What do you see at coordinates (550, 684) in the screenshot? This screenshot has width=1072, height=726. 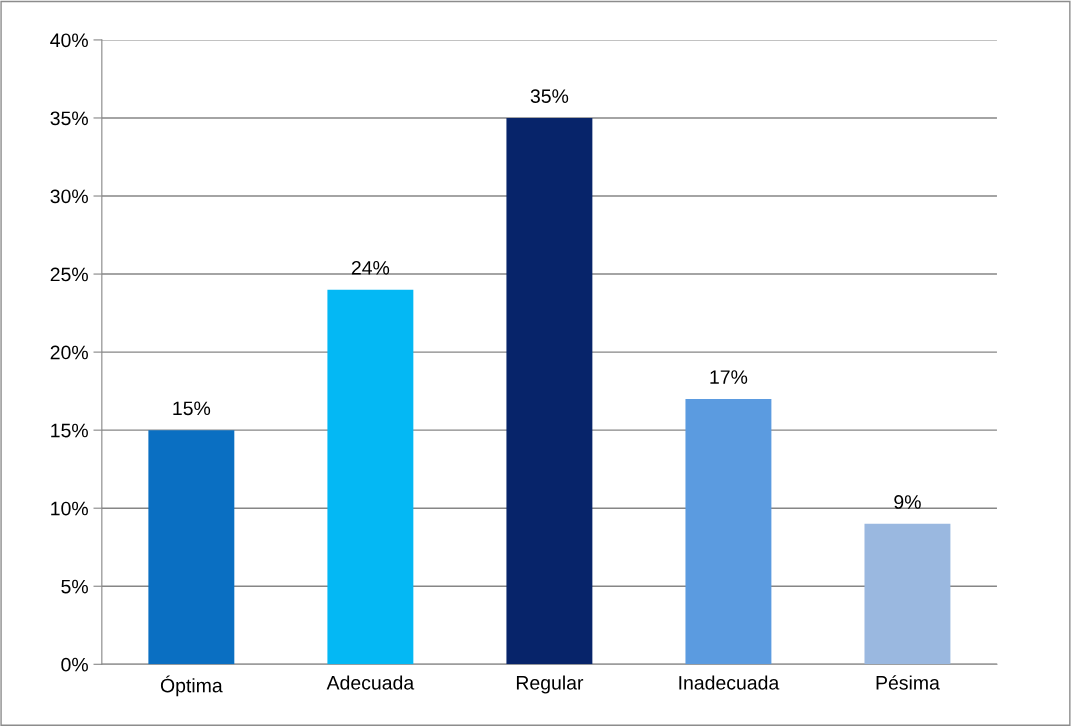 I see `x-tick-label: Regular` at bounding box center [550, 684].